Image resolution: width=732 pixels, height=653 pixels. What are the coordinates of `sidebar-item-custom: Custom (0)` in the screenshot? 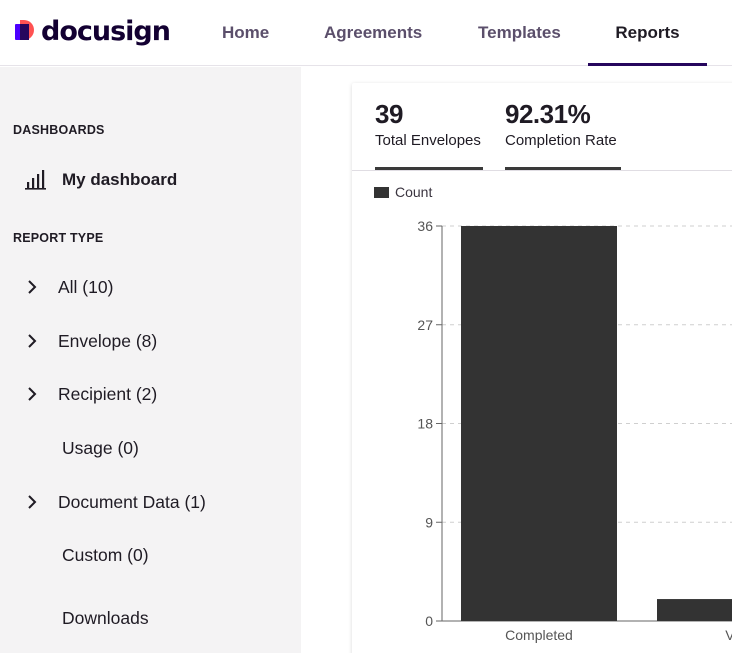 It's located at (105, 555).